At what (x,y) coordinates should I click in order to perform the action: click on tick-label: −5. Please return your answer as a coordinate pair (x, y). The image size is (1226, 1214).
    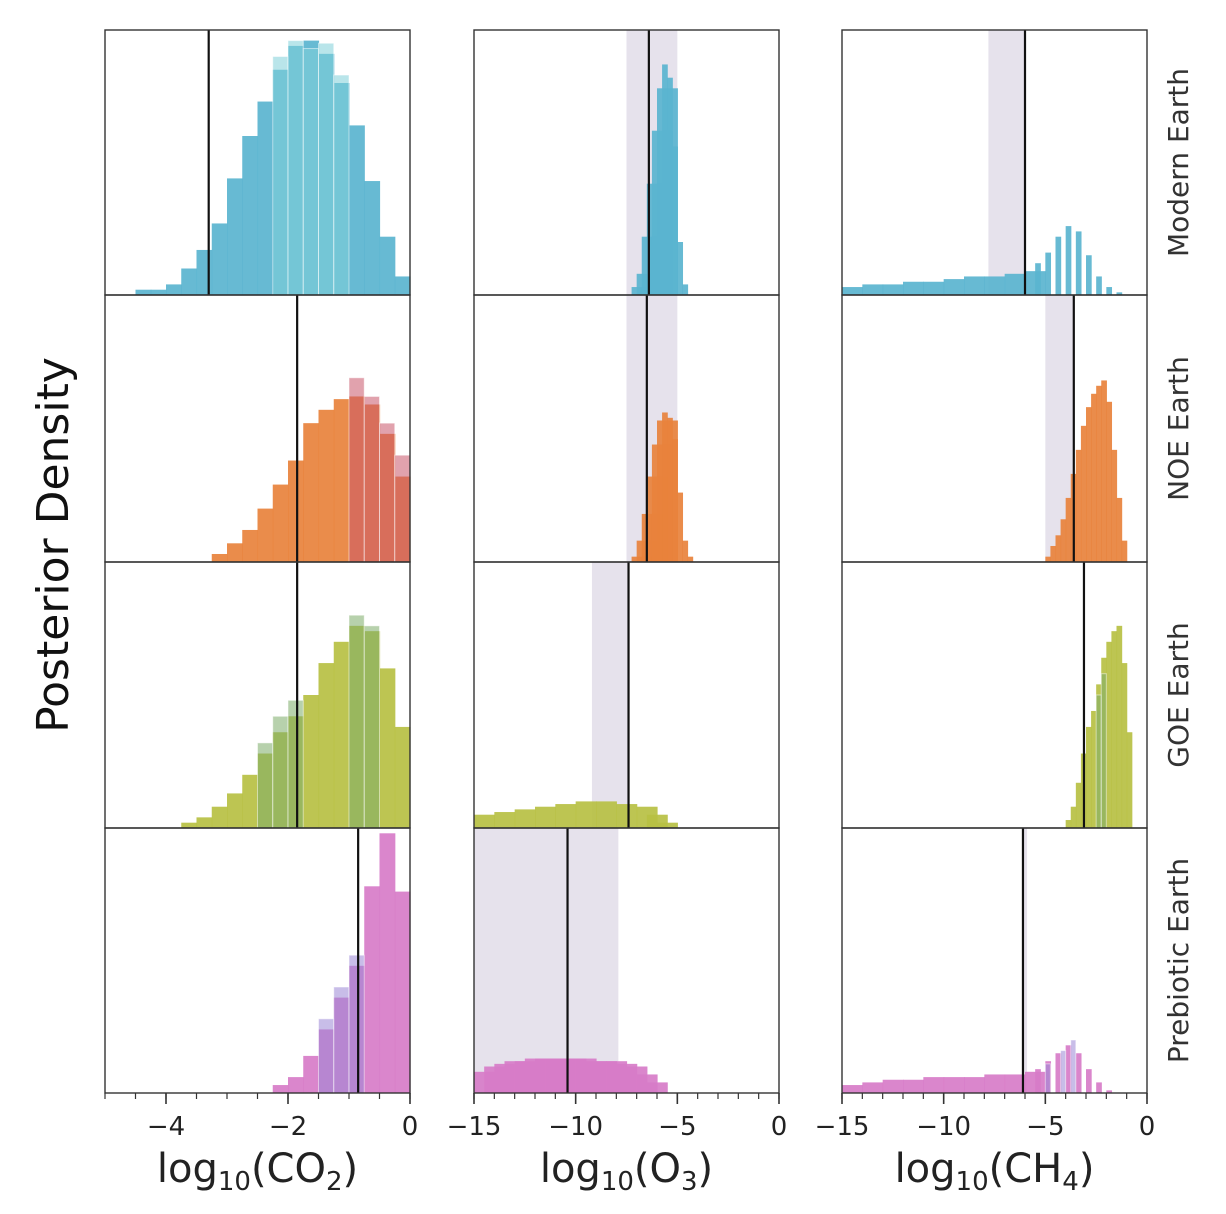
    Looking at the image, I should click on (677, 1127).